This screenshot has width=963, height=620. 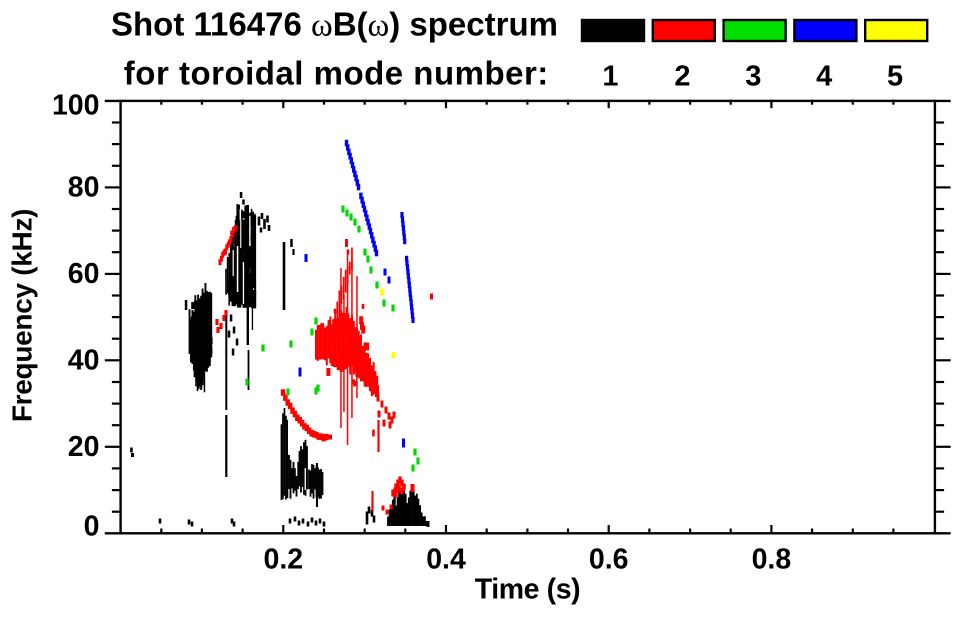 I want to click on svg-text: 4, so click(x=824, y=77).